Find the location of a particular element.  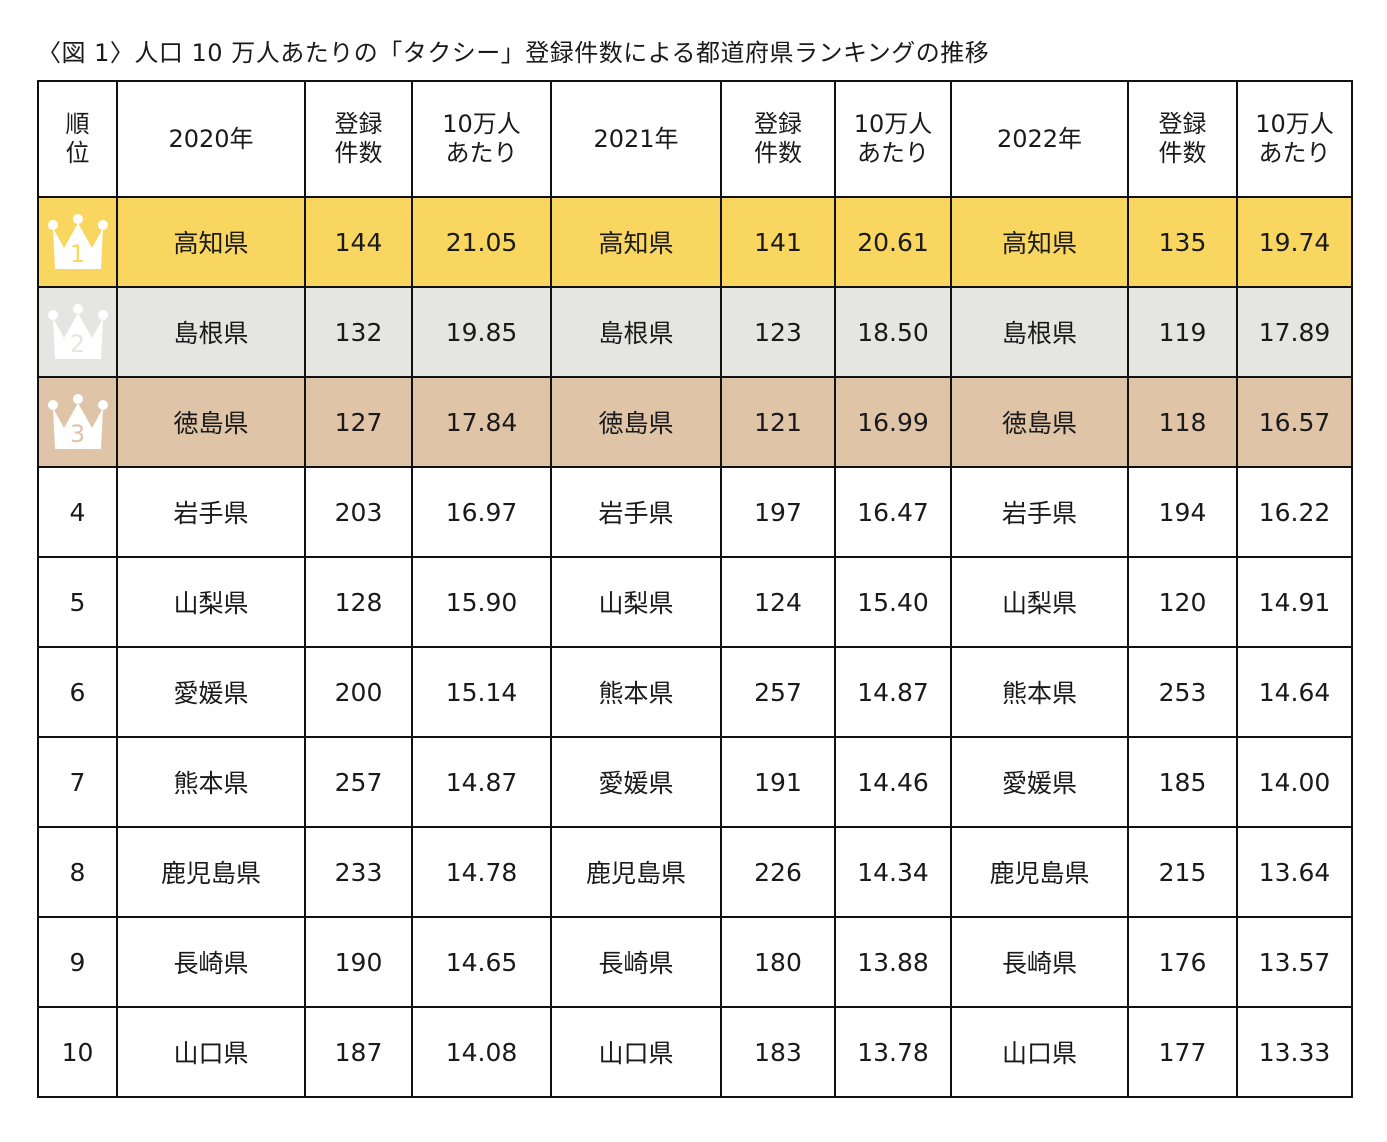

per100k-2022: 14.64 is located at coordinates (1294, 692).